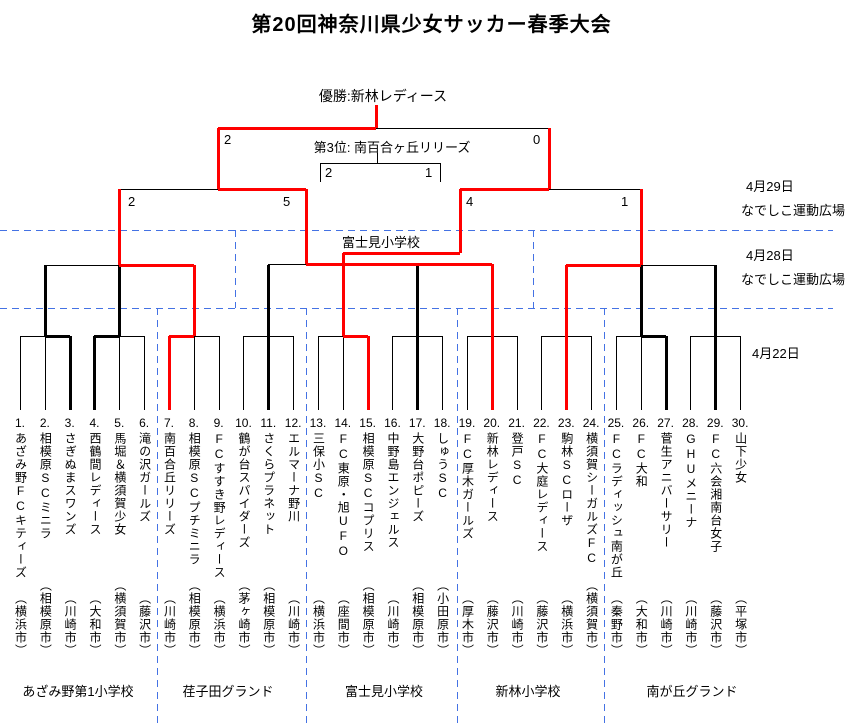 The image size is (863, 724). I want to click on team-name: 鶴が台スパイダーズ, so click(243, 490).